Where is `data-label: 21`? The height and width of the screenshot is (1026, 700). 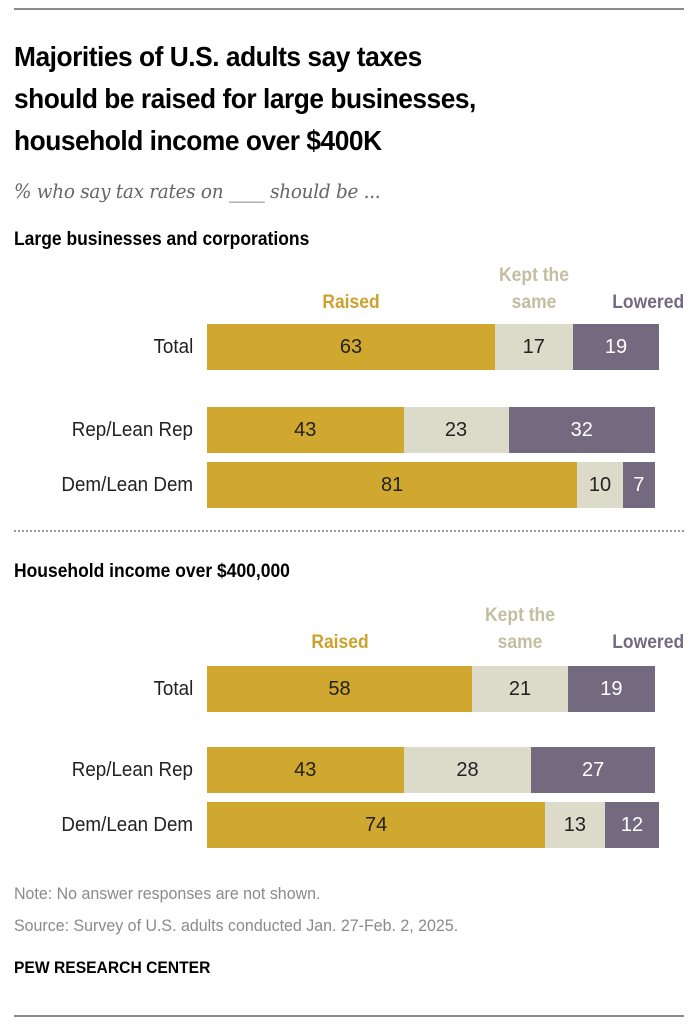 data-label: 21 is located at coordinates (520, 688).